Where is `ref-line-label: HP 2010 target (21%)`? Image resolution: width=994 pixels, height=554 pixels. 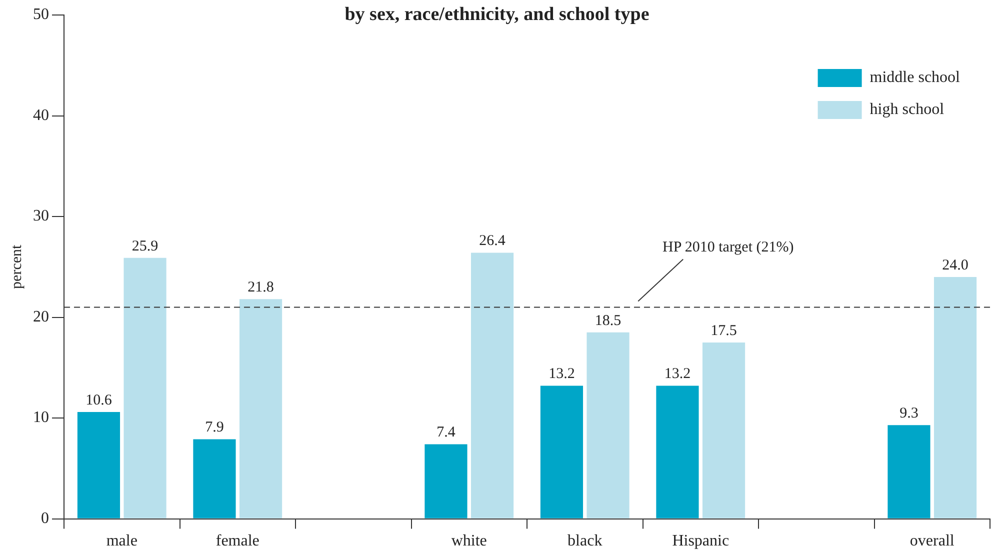 ref-line-label: HP 2010 target (21%) is located at coordinates (728, 248).